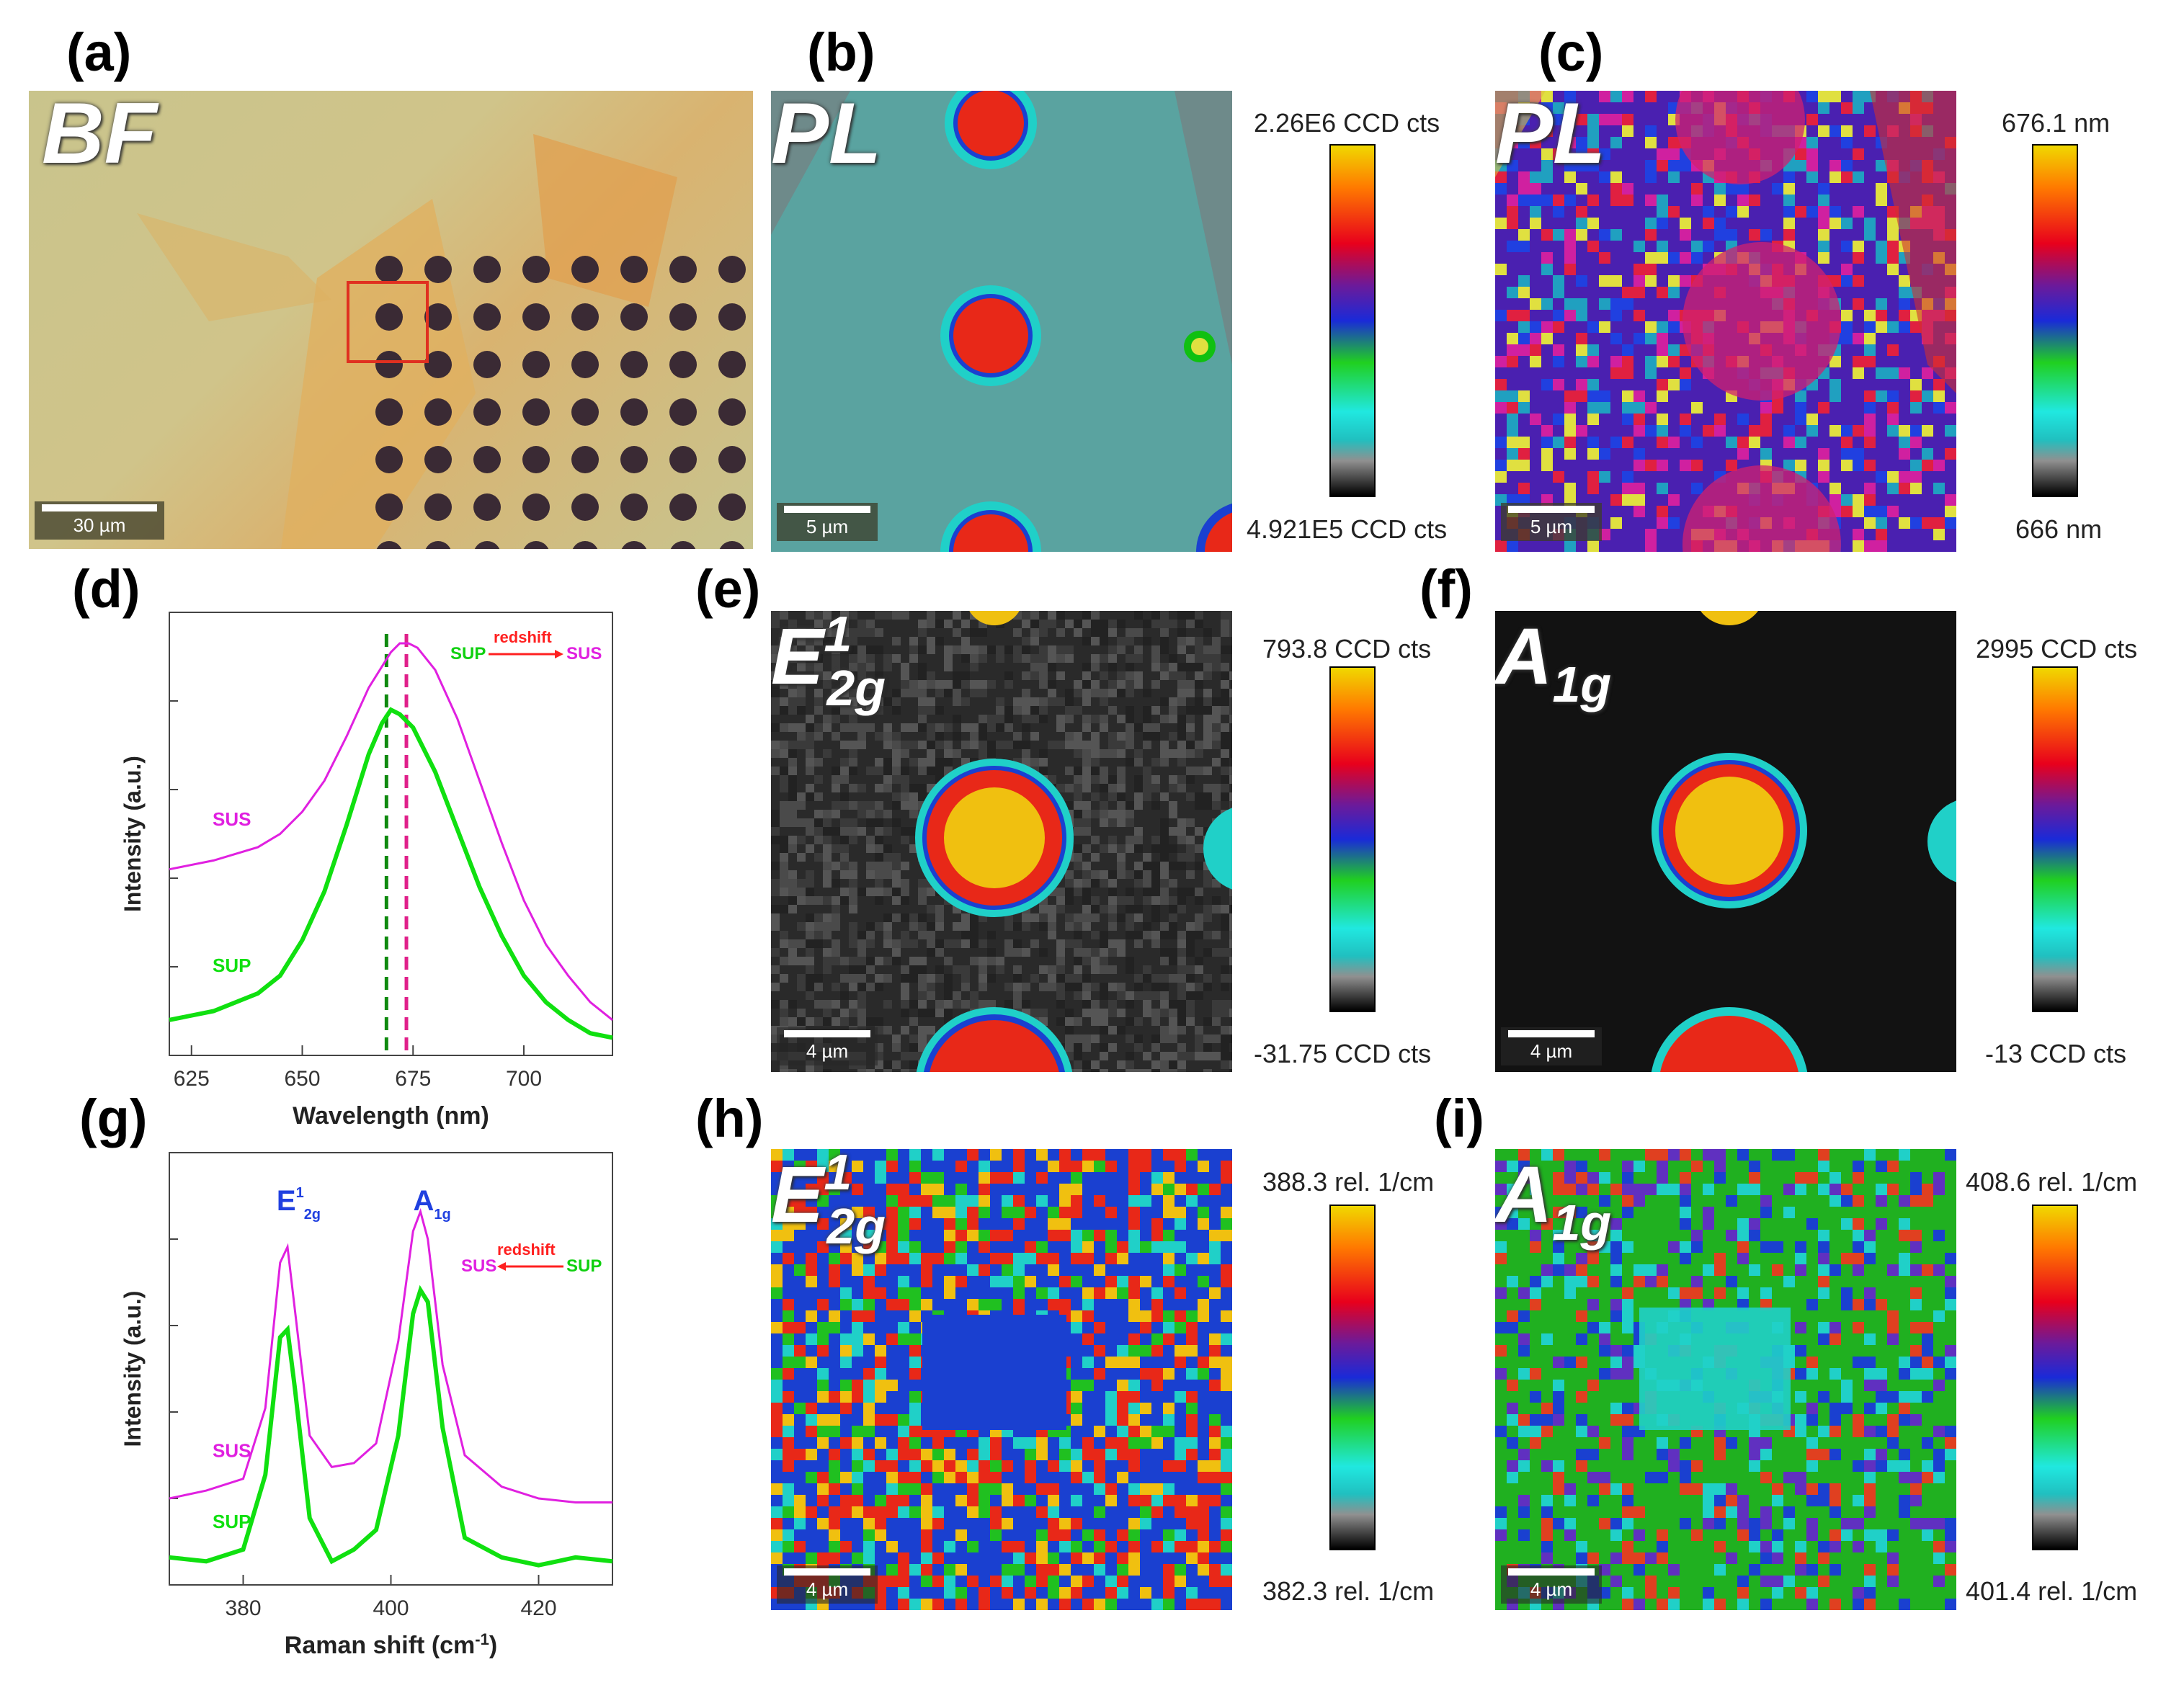 The image size is (2184, 1698). I want to click on noise-h, so click(1002, 1380).